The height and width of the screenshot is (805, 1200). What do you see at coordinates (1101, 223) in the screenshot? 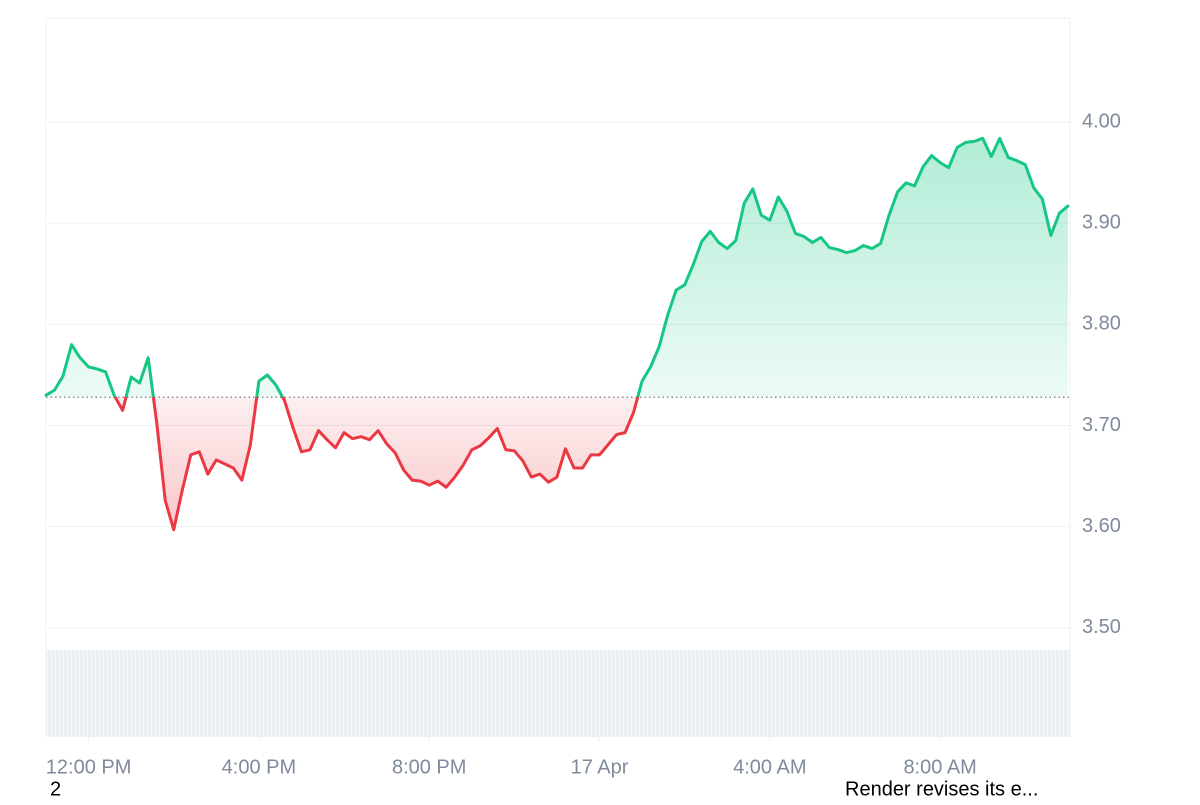
I see `y-tick-label: 3.90` at bounding box center [1101, 223].